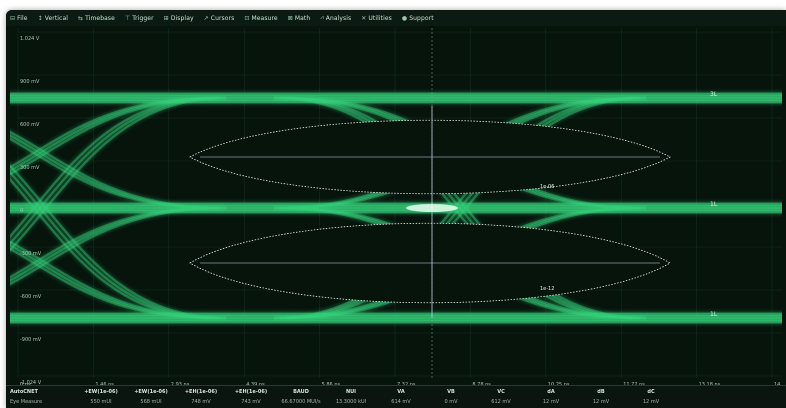 The width and height of the screenshot is (786, 408). Describe the element at coordinates (101, 402) in the screenshot. I see `measurement-value: 550 mUI` at that location.